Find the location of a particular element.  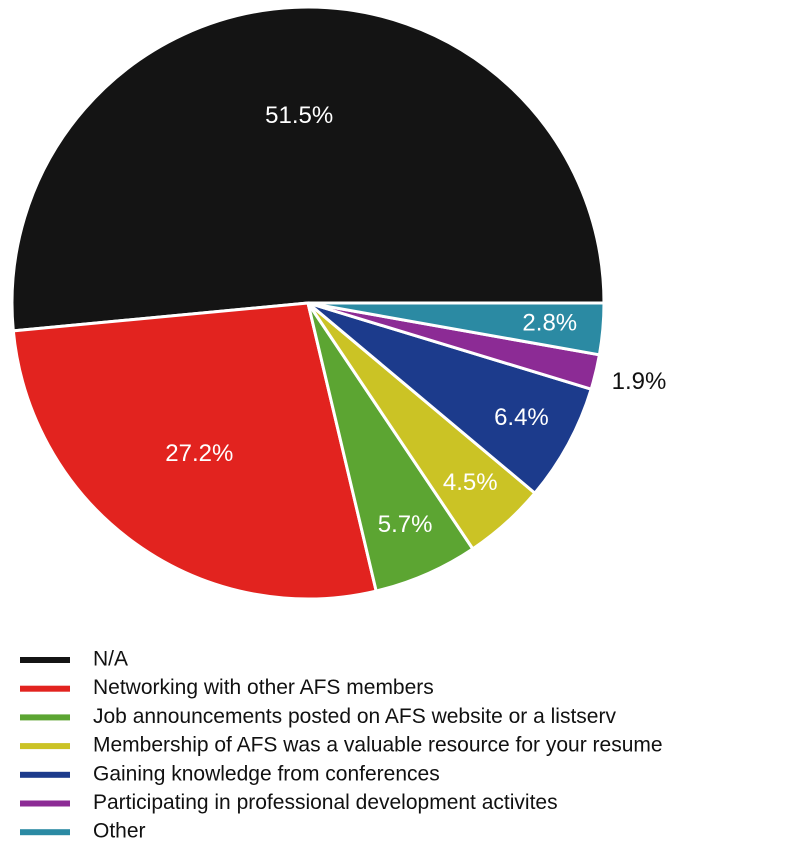

legend-label: Networking with other AFS members is located at coordinates (263, 687).